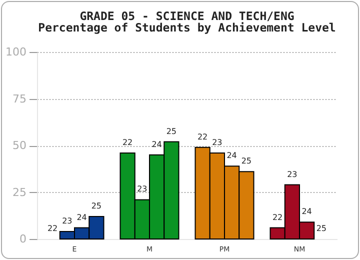 This screenshot has width=360, height=260. Describe the element at coordinates (23, 239) in the screenshot. I see `y-tick-label: 0` at that location.